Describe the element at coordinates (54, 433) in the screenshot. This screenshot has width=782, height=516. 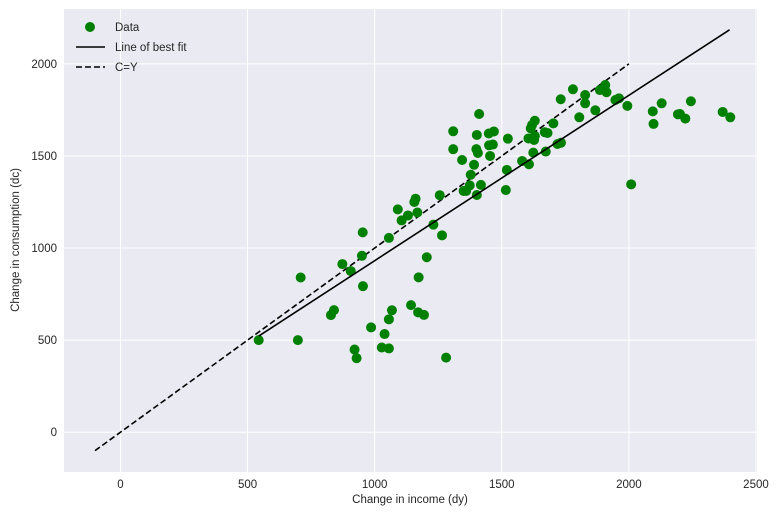
I see `y-tick-label: 0` at that location.